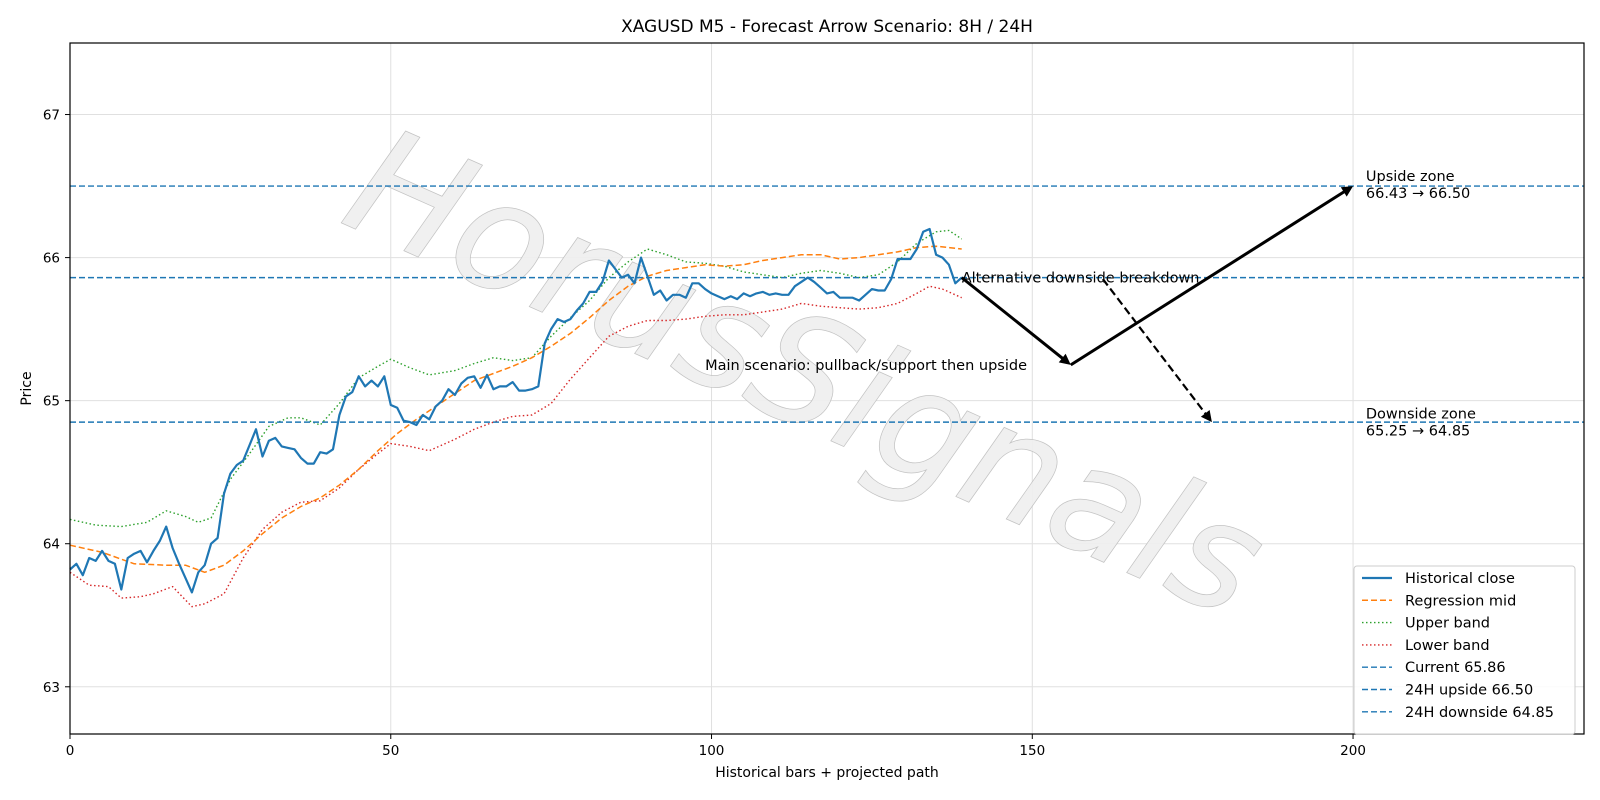 This screenshot has width=1600, height=800. What do you see at coordinates (712, 751) in the screenshot?
I see `x-tick-label: 100` at bounding box center [712, 751].